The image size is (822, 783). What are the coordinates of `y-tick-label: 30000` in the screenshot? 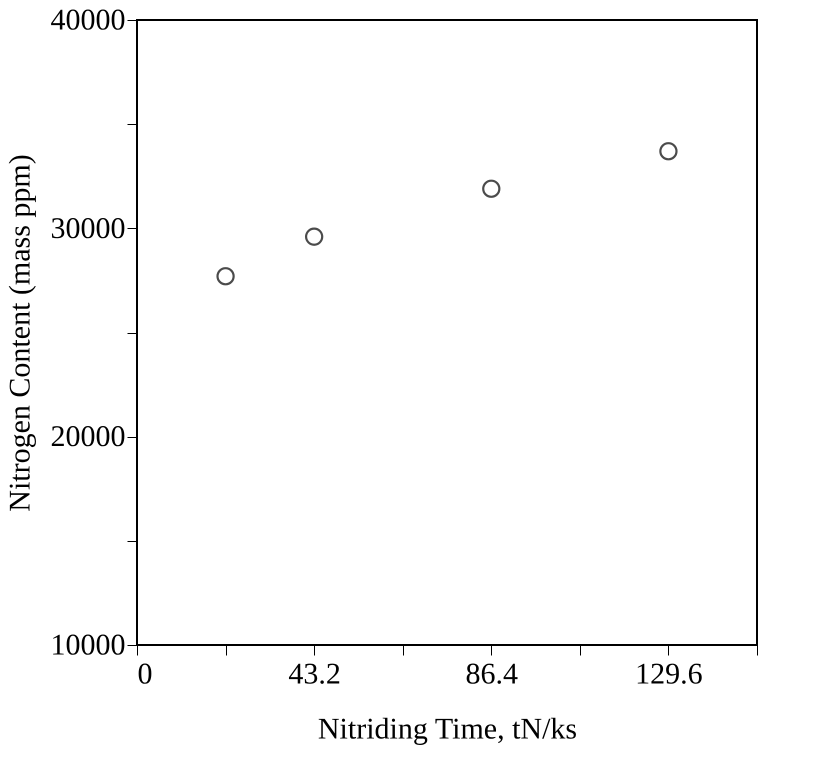 It's located at (88, 228).